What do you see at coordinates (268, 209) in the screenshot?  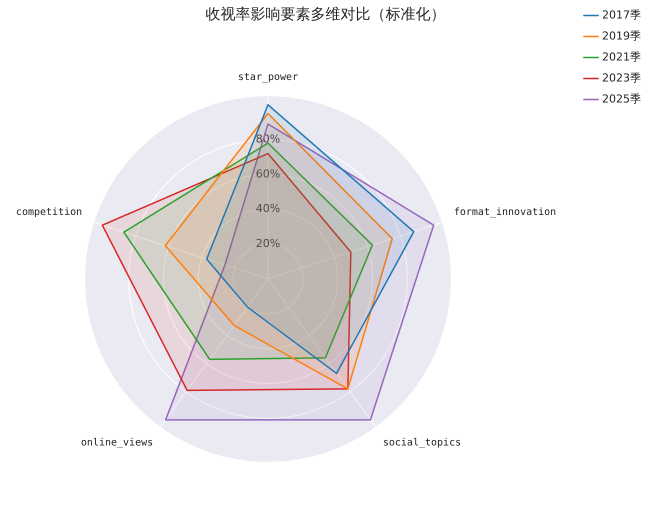 I see `y-tick-label: 40%` at bounding box center [268, 209].